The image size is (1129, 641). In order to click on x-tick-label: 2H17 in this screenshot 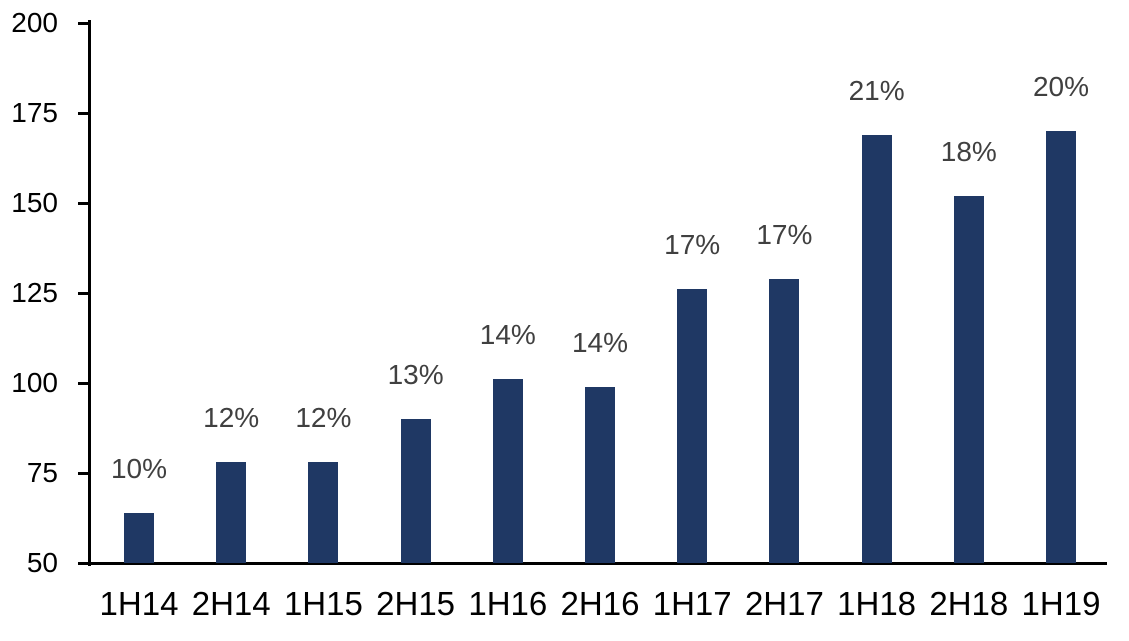, I will do `click(784, 603)`.